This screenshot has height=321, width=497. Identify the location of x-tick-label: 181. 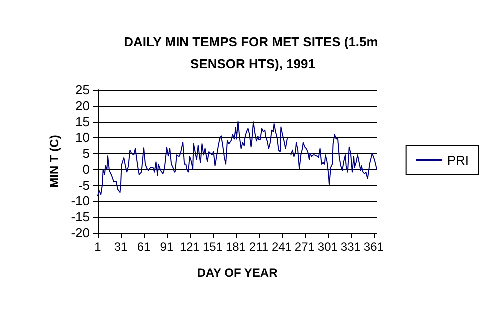
(236, 247).